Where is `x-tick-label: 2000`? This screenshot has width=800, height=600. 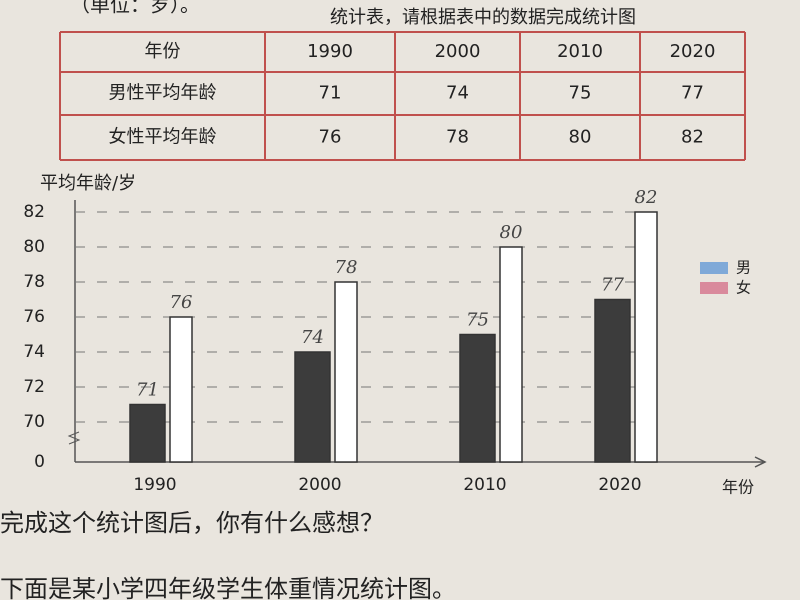 x-tick-label: 2000 is located at coordinates (319, 485).